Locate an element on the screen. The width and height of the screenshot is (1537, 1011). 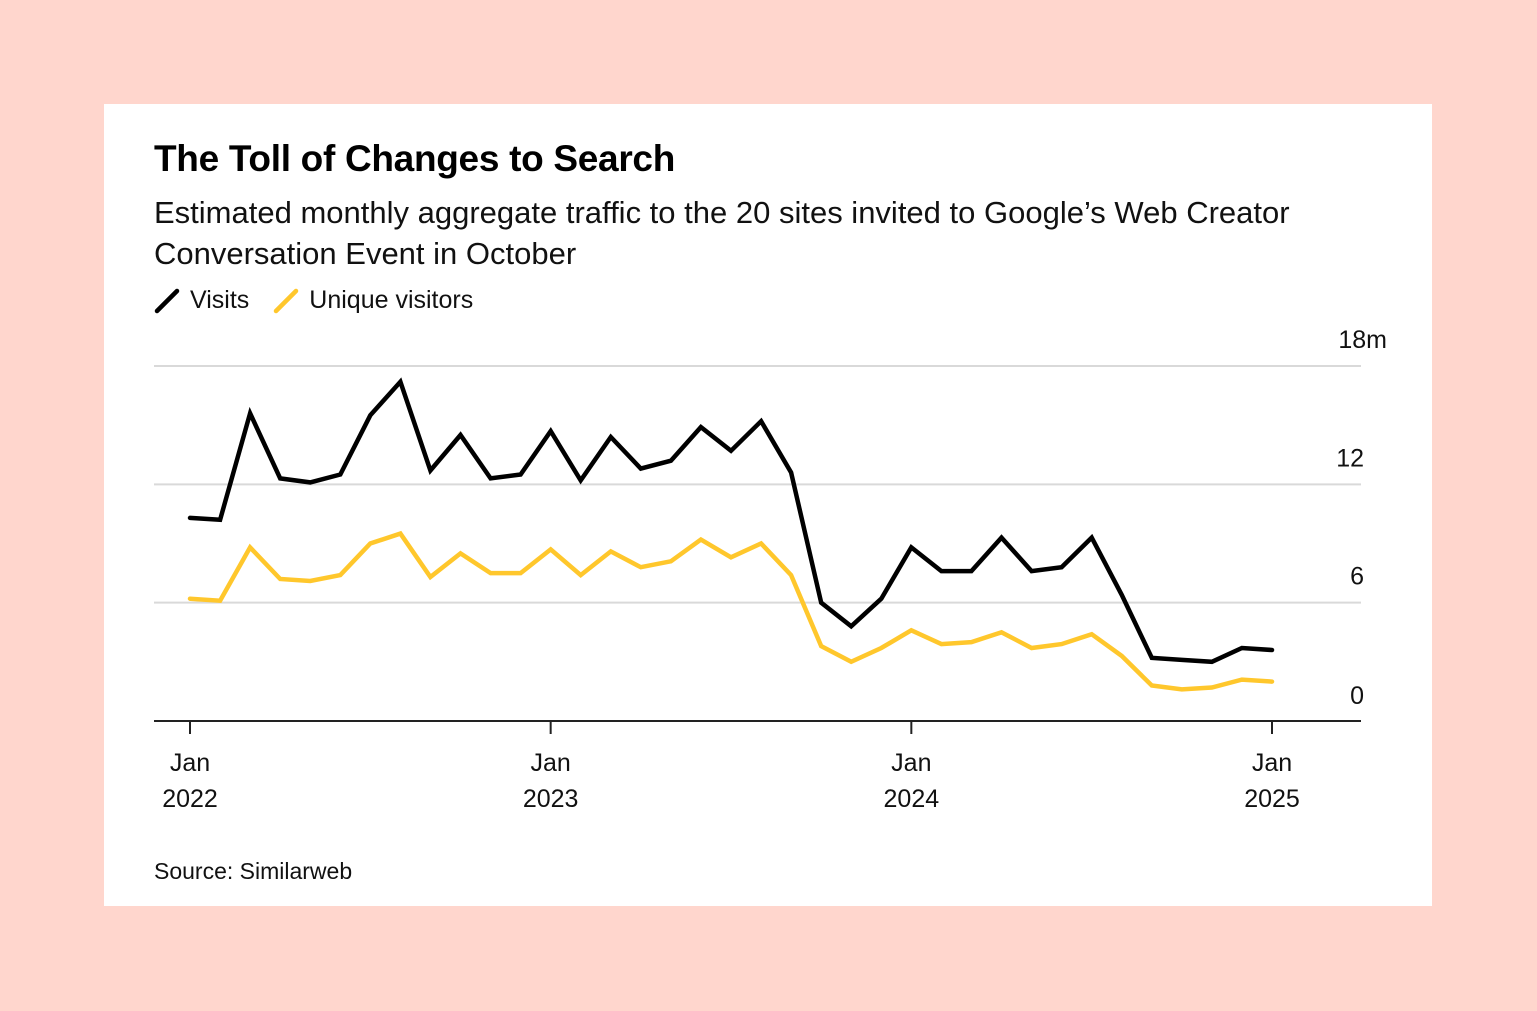
y-tick-label: 0 is located at coordinates (1357, 696).